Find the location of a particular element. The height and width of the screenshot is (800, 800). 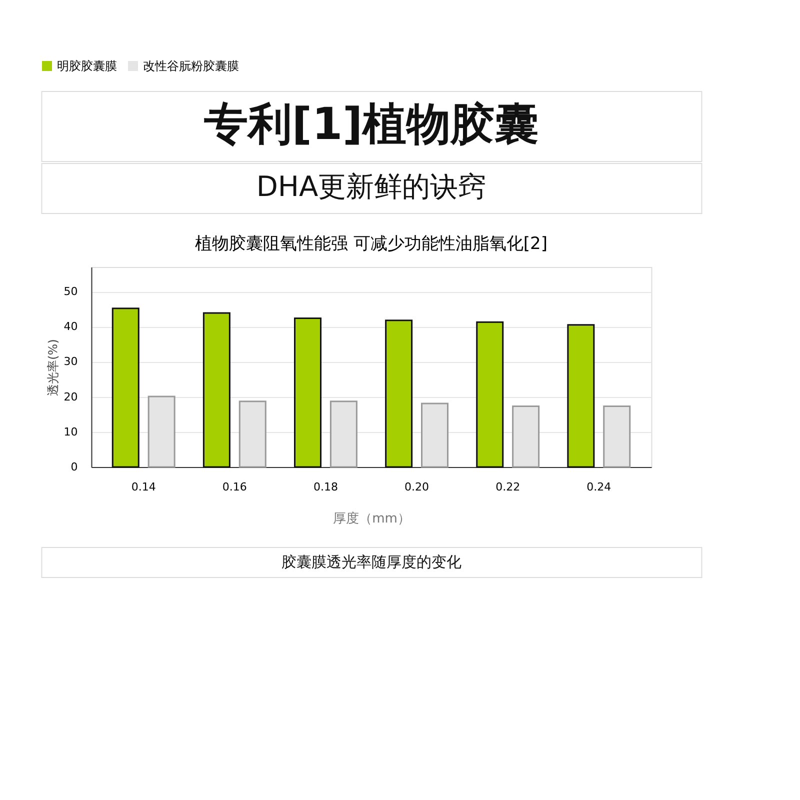

y-tick-label: 40 is located at coordinates (71, 327).